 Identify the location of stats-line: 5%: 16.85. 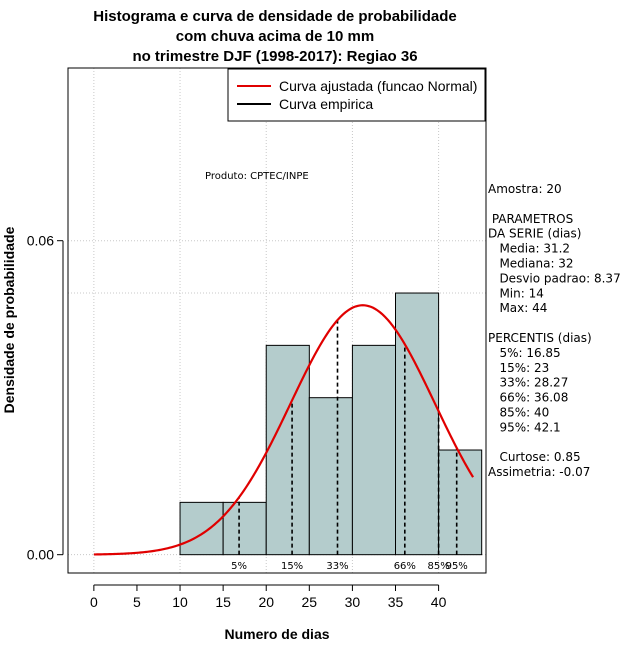
(524, 353).